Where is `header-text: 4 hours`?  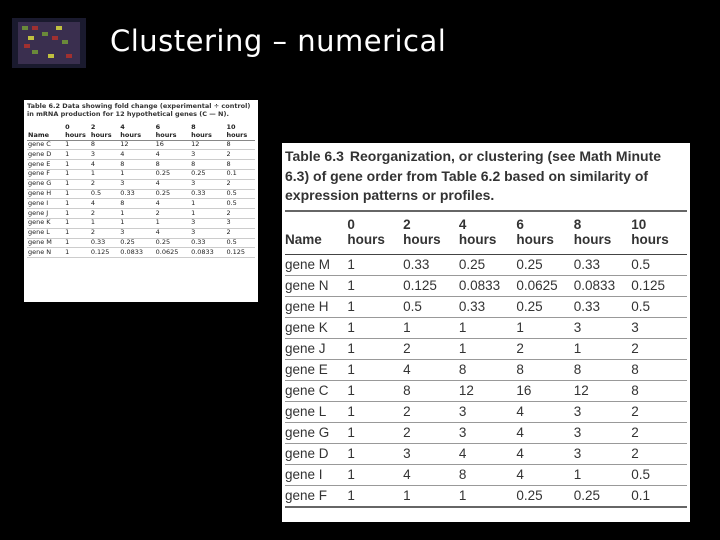 header-text: 4 hours is located at coordinates (477, 232).